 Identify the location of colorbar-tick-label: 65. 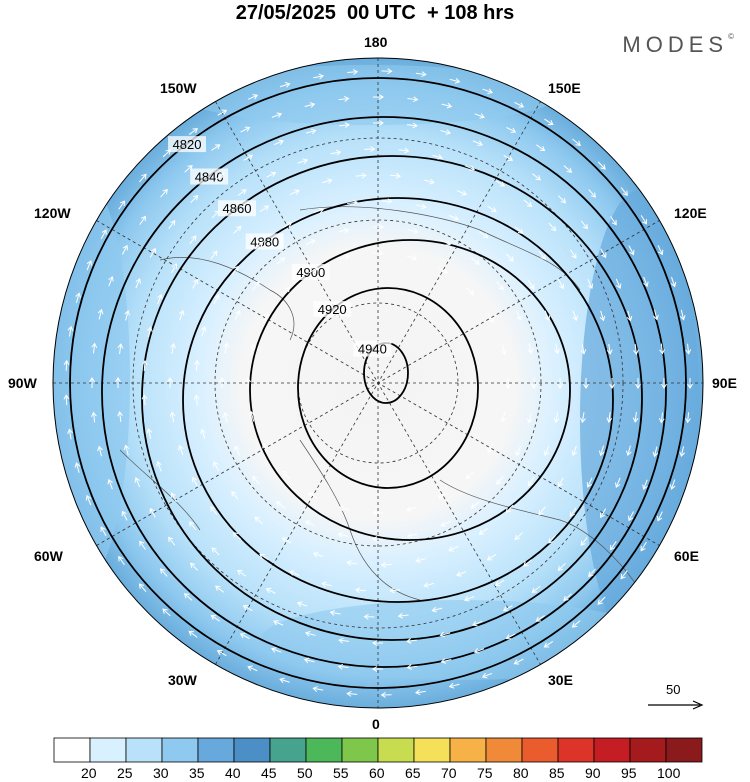
(413, 773).